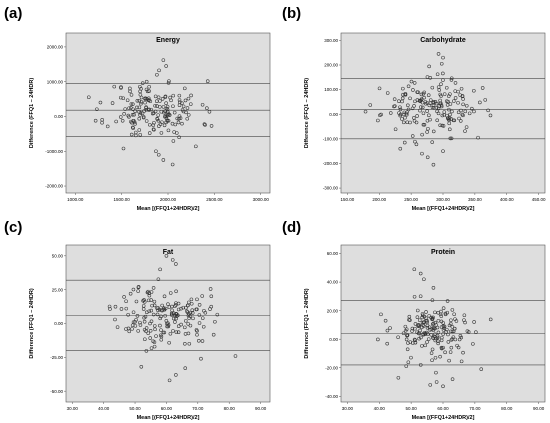 This screenshot has width=550, height=423. What do you see at coordinates (55, 81) in the screenshot?
I see `y-tick-label: 1000.00` at bounding box center [55, 81].